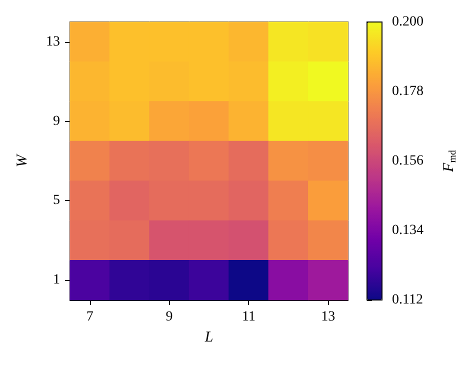 This screenshot has width=473, height=369. Describe the element at coordinates (328, 317) in the screenshot. I see `x-tick-label: 13` at that location.